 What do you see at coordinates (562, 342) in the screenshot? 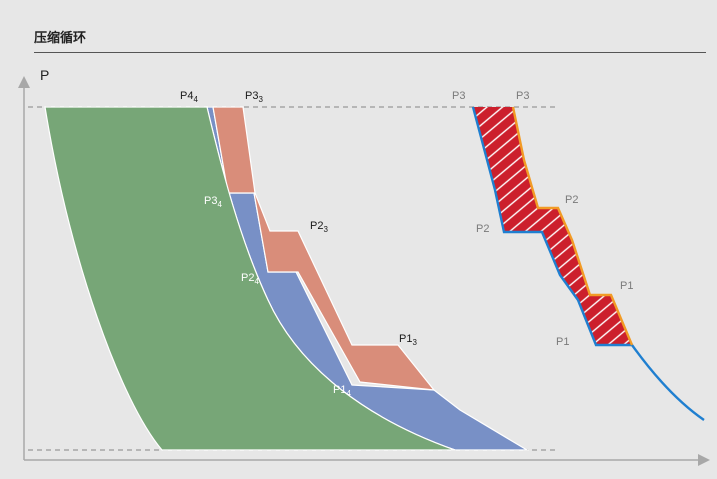
I see `label-p1-left: P1` at bounding box center [562, 342].